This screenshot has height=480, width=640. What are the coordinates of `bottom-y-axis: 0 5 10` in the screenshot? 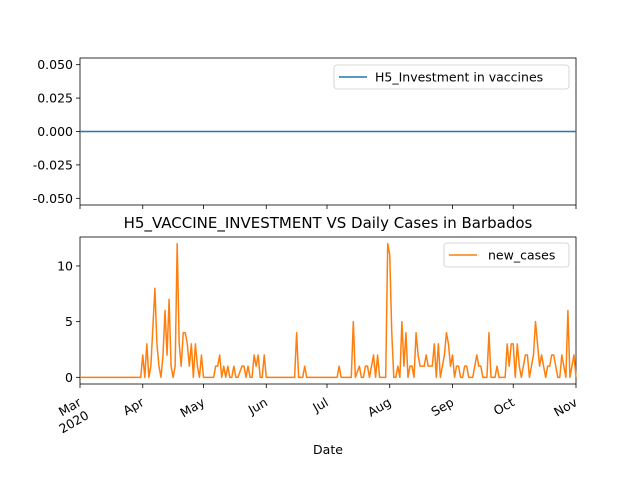 It's located at (68, 321).